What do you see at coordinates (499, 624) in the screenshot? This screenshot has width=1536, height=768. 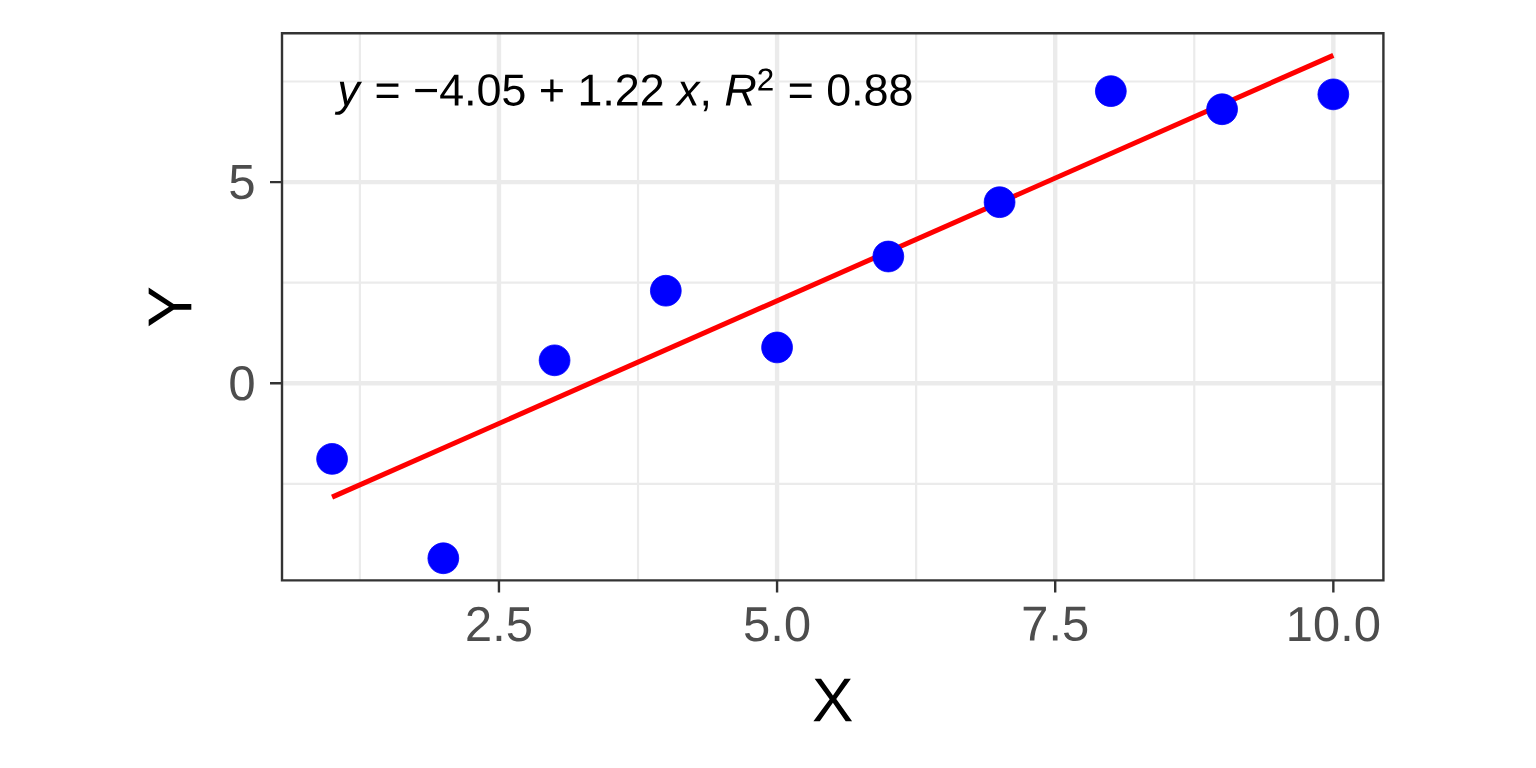 I see `x-tick-label: 2.5` at bounding box center [499, 624].